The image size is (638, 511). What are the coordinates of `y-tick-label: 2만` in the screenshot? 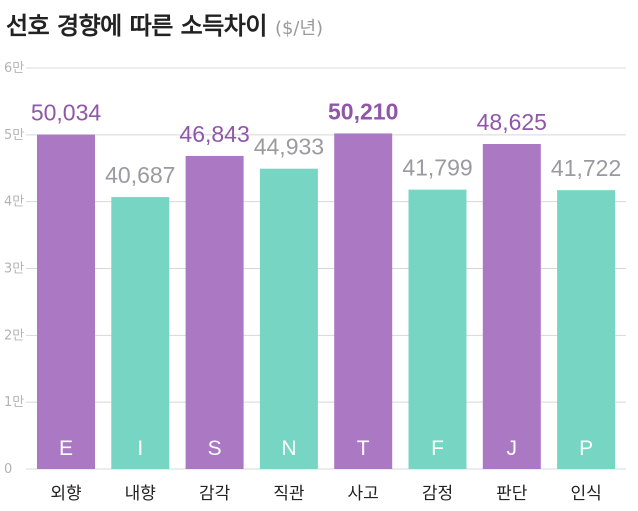 It's located at (14, 335).